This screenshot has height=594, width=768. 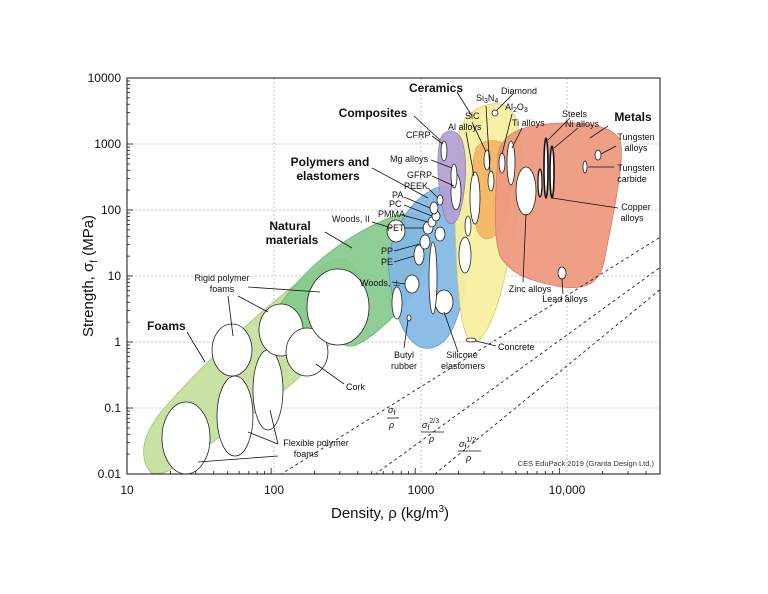 I want to click on label-foams: Foams, so click(x=166, y=326).